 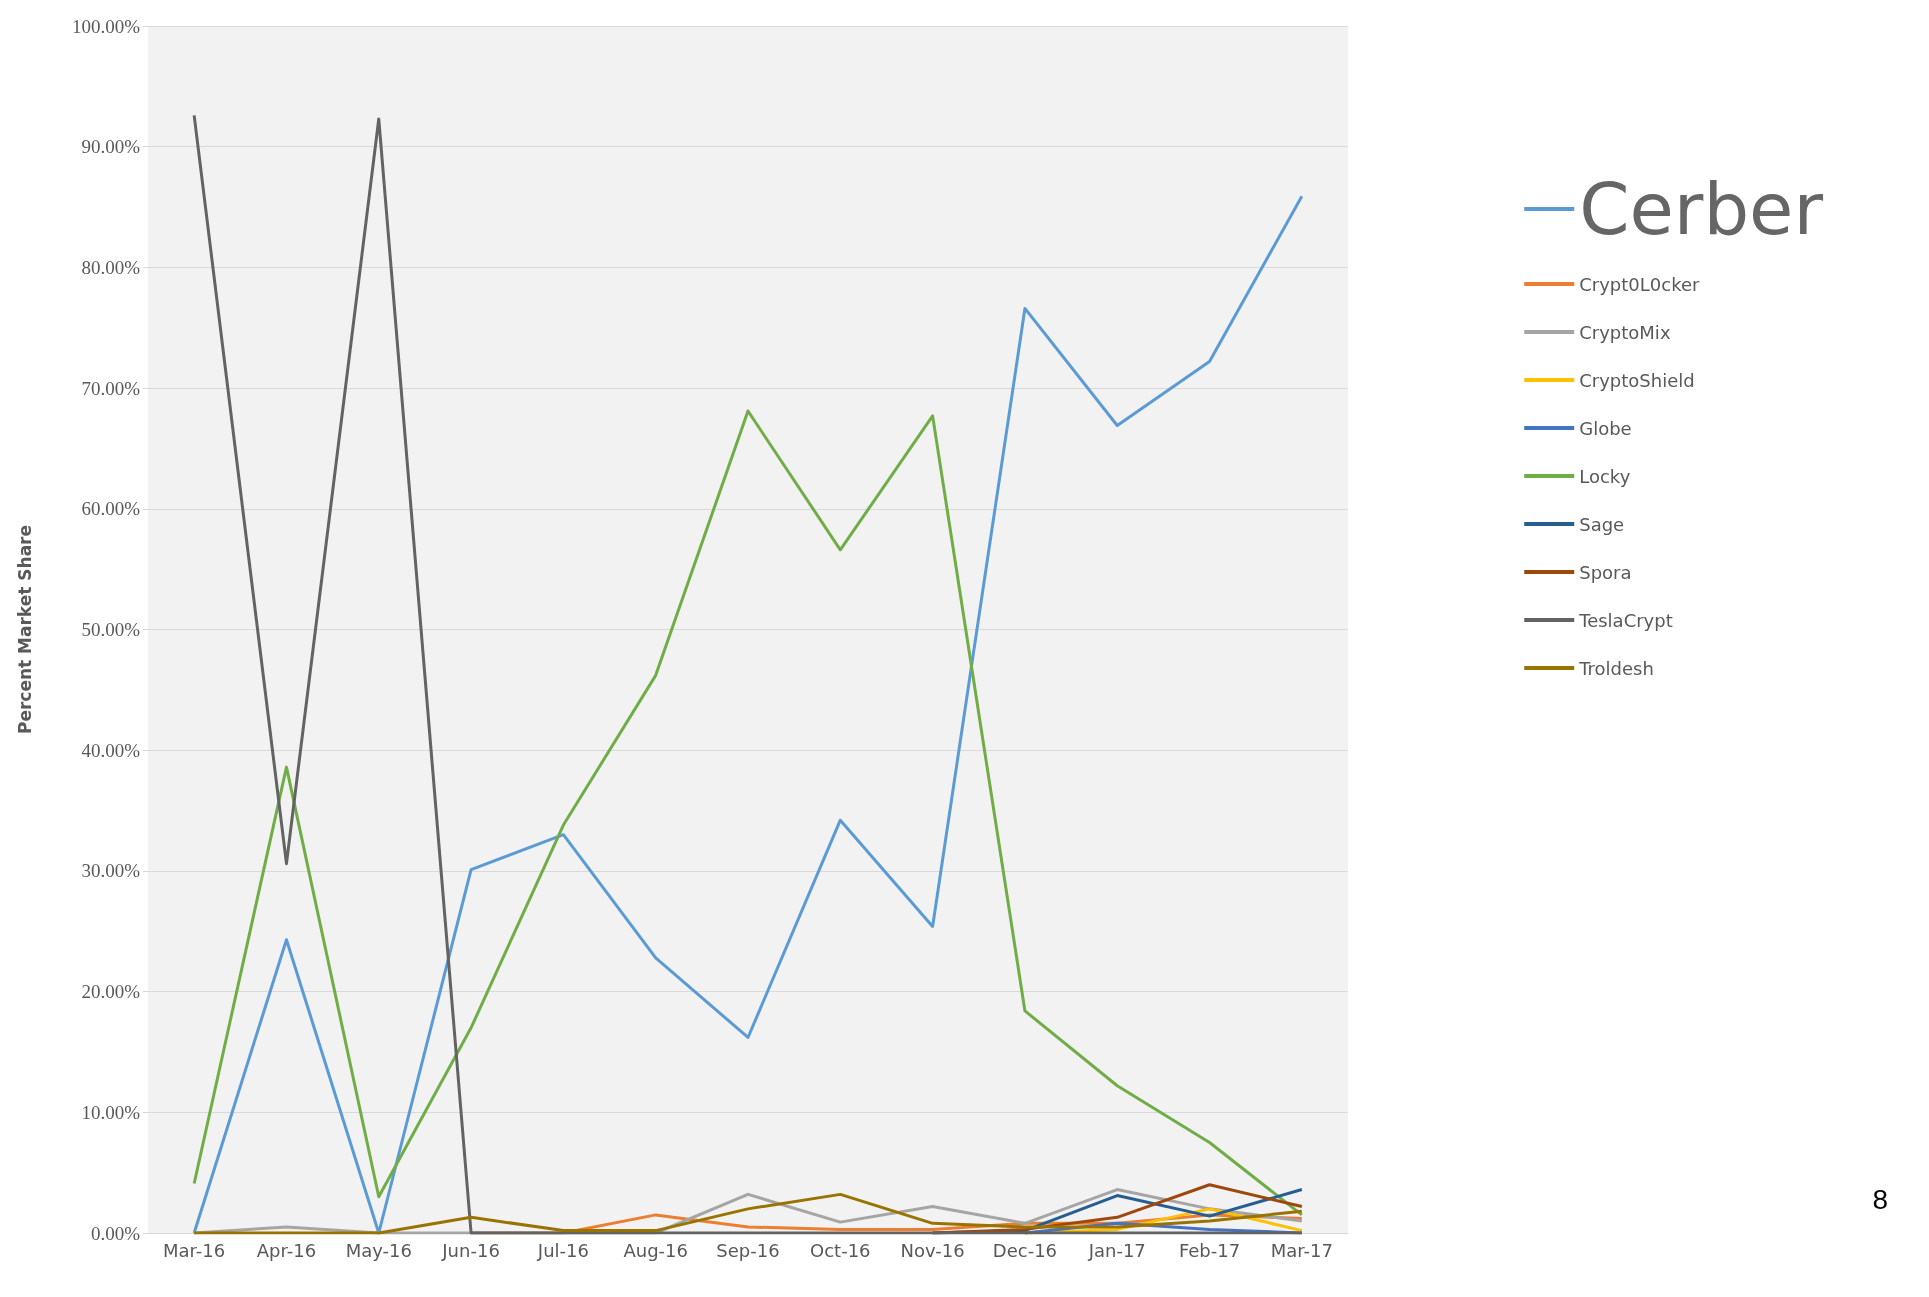 I want to click on legend-label: Cerber, so click(x=1701, y=209).